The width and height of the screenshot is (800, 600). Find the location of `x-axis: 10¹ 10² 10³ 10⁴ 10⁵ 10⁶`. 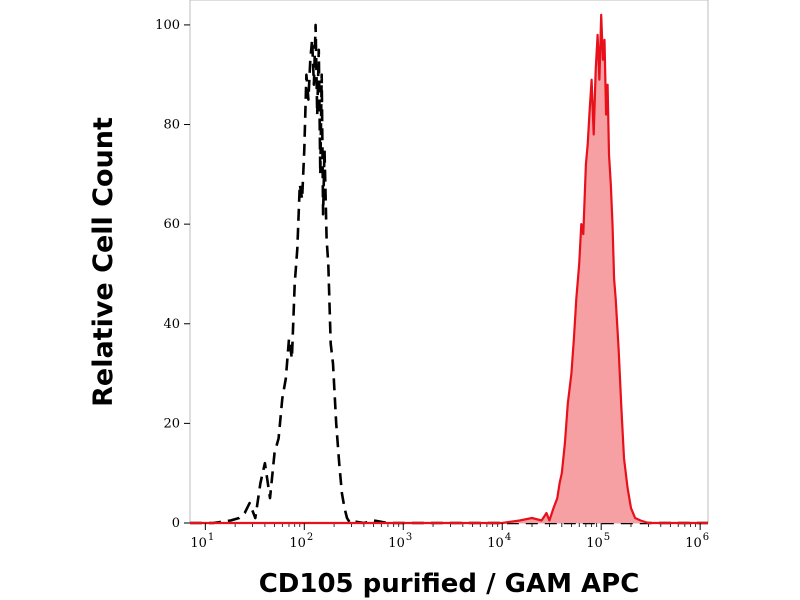

x-axis: 10¹ 10² 10³ 10⁴ 10⁵ 10⁶ is located at coordinates (449, 537).